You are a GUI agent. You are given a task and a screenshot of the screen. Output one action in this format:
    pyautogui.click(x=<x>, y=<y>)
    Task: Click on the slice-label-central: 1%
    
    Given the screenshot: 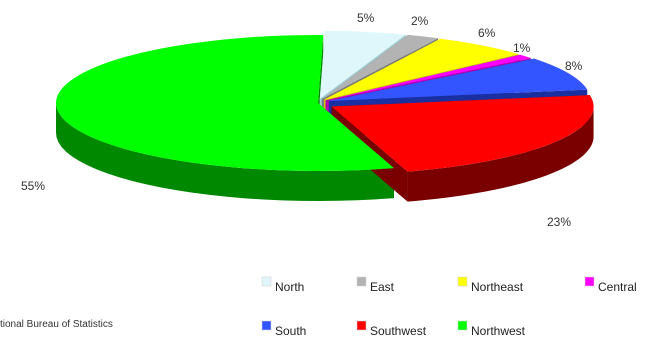 What is the action you would take?
    pyautogui.click(x=522, y=48)
    